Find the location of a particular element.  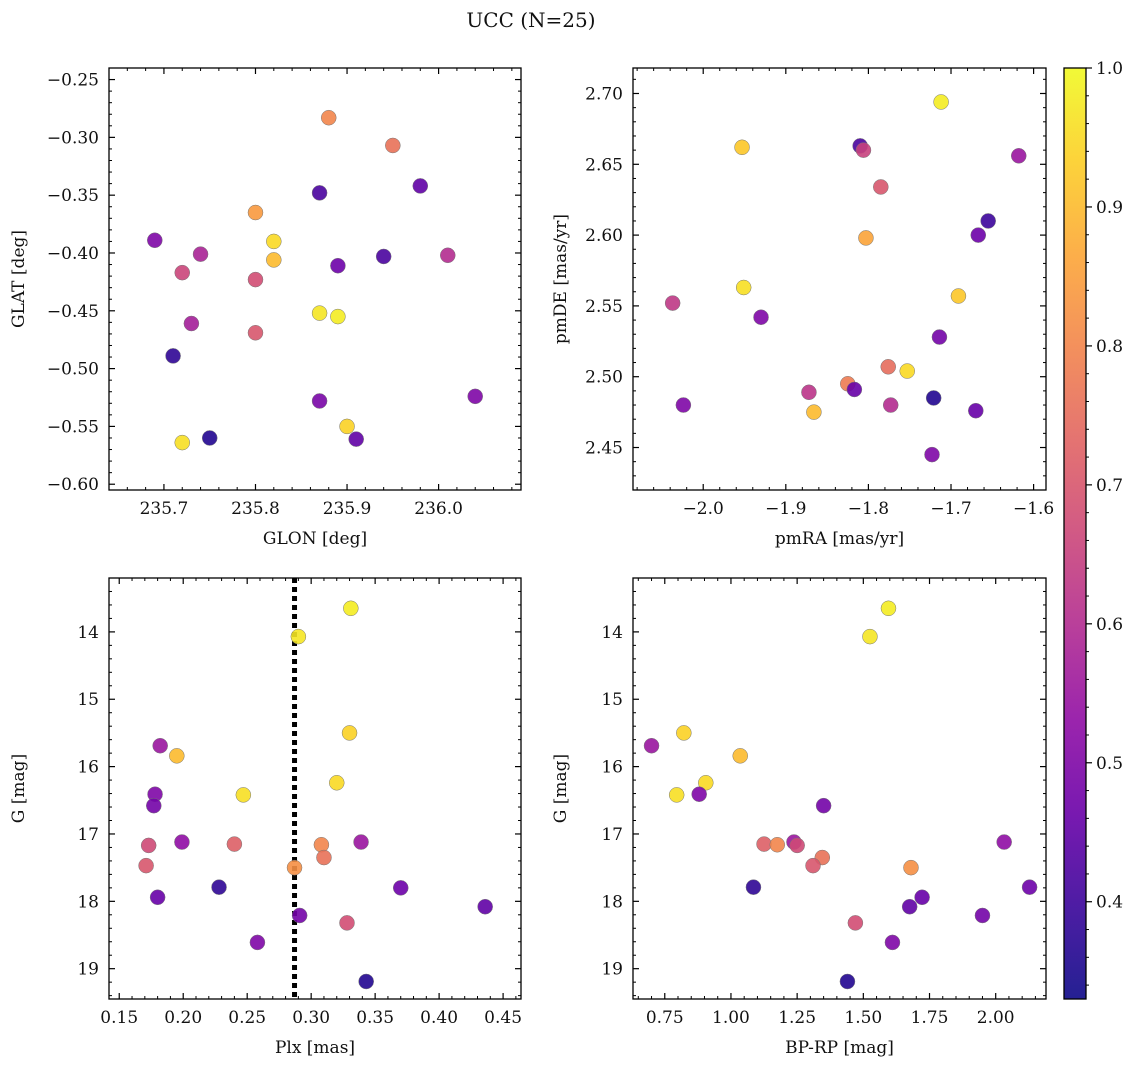

y-tick-label: 19 is located at coordinates (612, 970).